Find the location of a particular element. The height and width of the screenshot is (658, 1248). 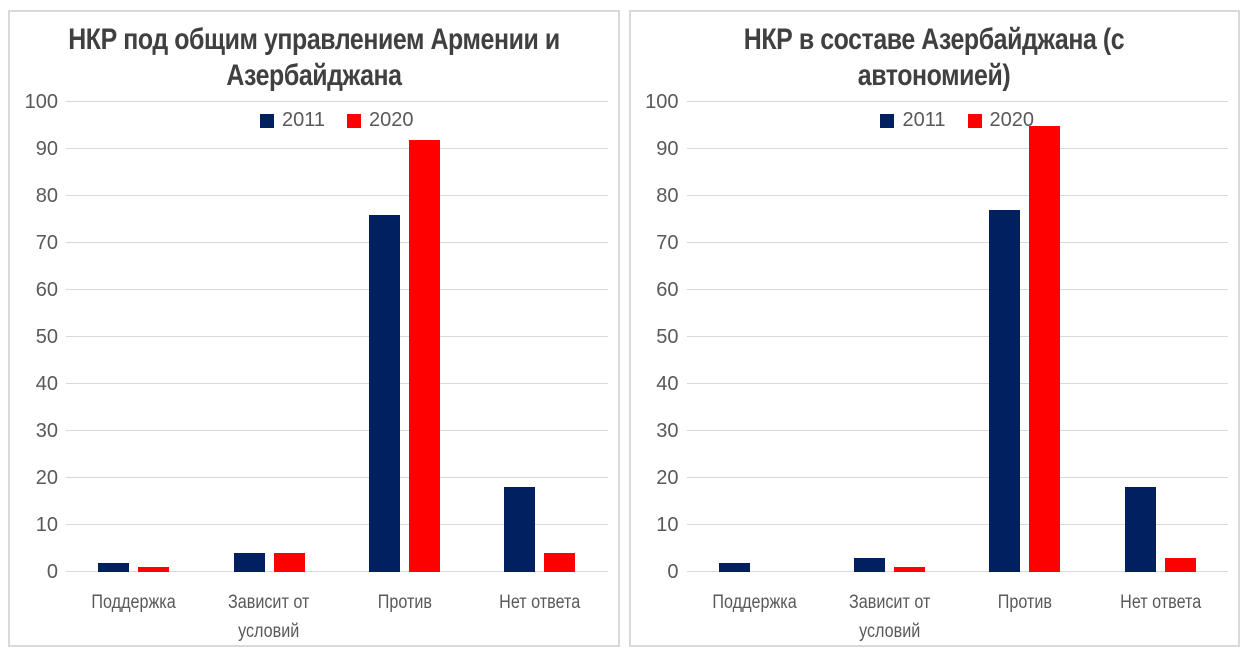

legend-item-2020: 2020 is located at coordinates (1001, 120).